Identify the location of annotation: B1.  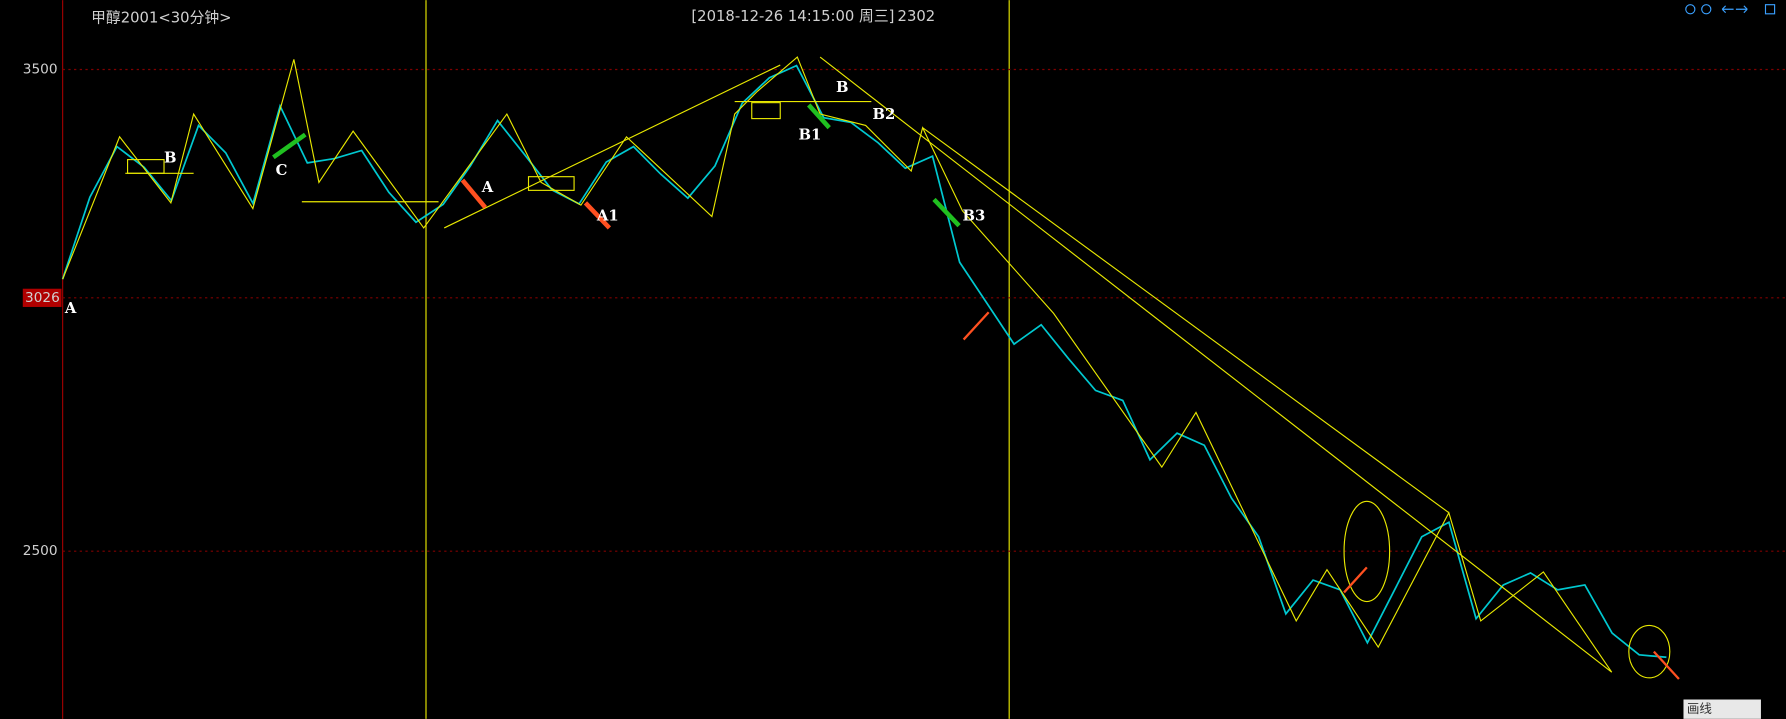
(809, 135).